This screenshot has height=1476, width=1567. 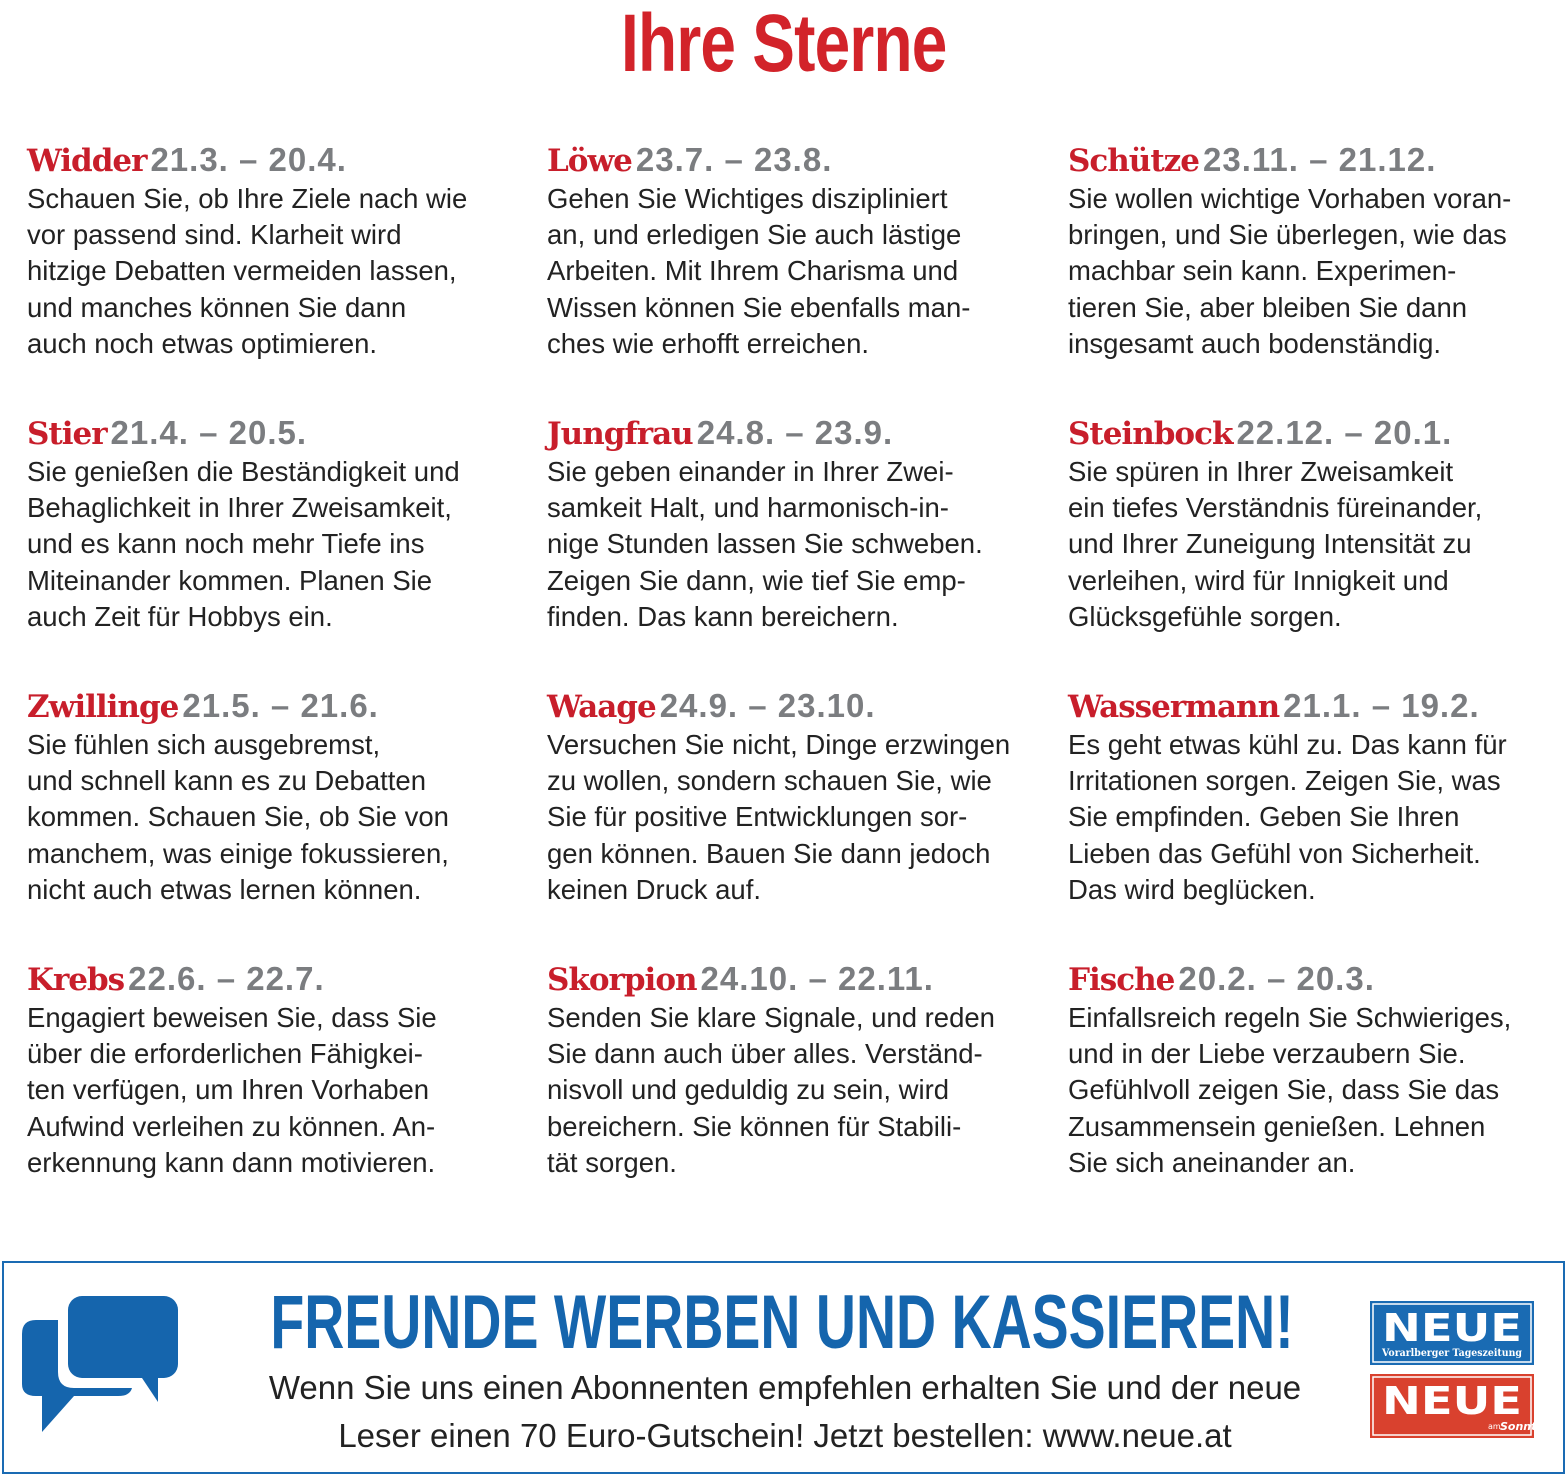 I want to click on sign-date: 23.11. – 21.12., so click(x=1320, y=159).